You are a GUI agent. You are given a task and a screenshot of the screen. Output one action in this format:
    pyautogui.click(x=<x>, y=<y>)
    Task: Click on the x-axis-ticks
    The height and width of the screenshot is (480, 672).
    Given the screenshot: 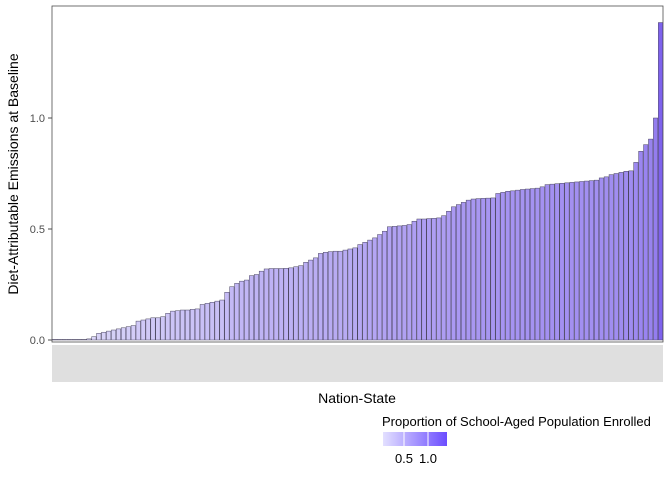 What is the action you would take?
    pyautogui.click(x=357, y=363)
    